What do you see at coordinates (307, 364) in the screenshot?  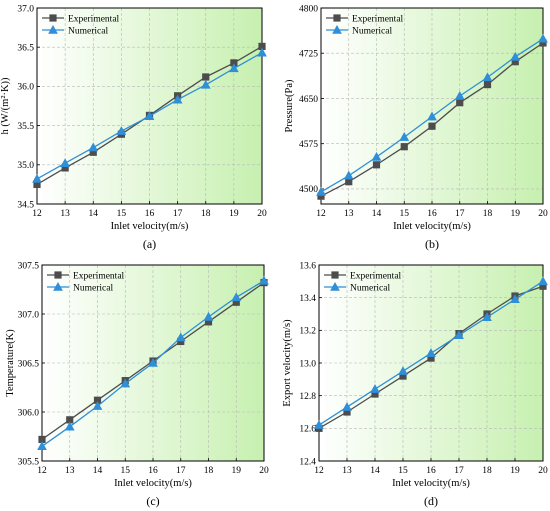 I see `y-tick-label: 13.0` at bounding box center [307, 364].